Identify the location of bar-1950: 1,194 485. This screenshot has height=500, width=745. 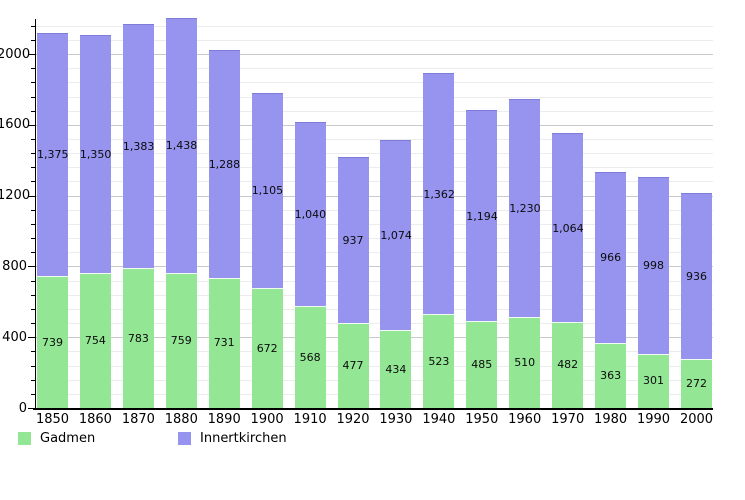
(482, 258).